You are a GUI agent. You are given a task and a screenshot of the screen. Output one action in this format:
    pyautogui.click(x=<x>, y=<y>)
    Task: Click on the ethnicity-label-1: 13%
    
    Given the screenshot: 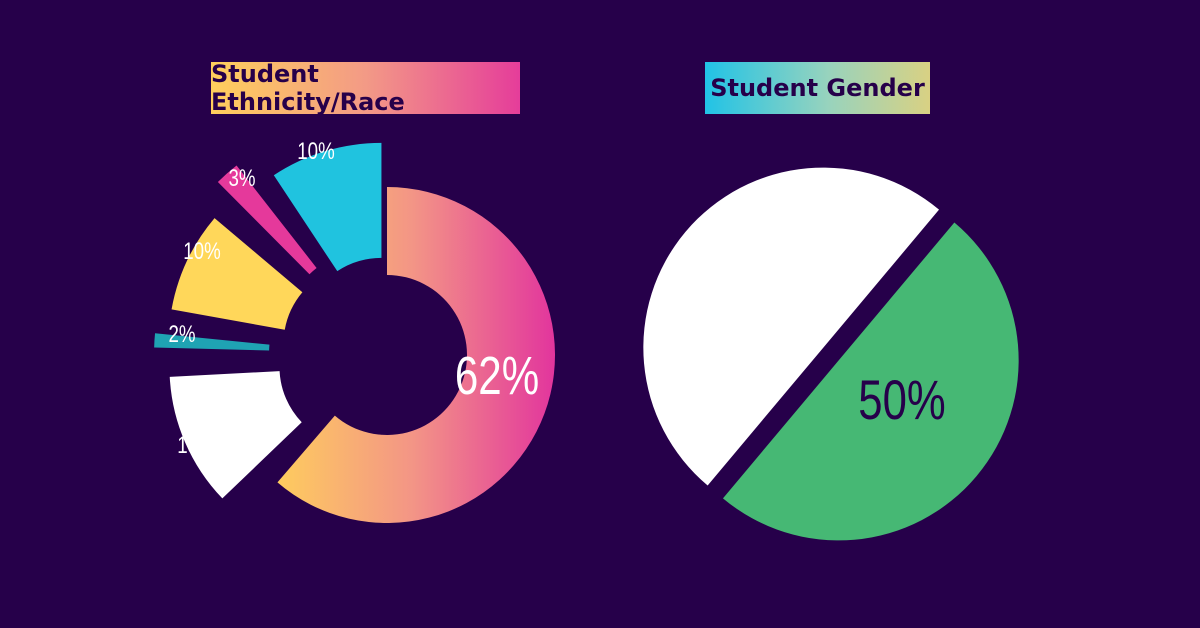 What is the action you would take?
    pyautogui.click(x=195, y=445)
    